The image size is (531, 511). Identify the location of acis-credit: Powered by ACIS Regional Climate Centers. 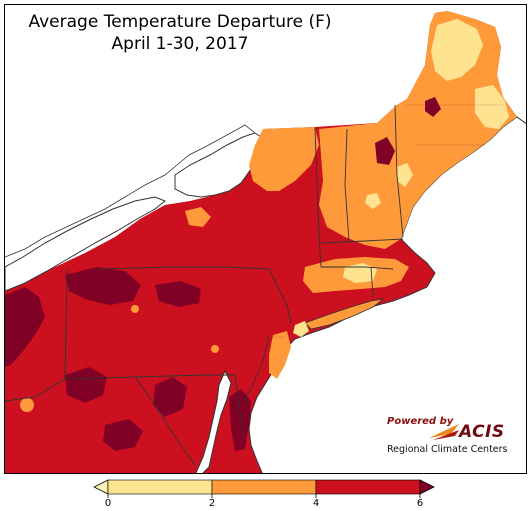
(450, 437).